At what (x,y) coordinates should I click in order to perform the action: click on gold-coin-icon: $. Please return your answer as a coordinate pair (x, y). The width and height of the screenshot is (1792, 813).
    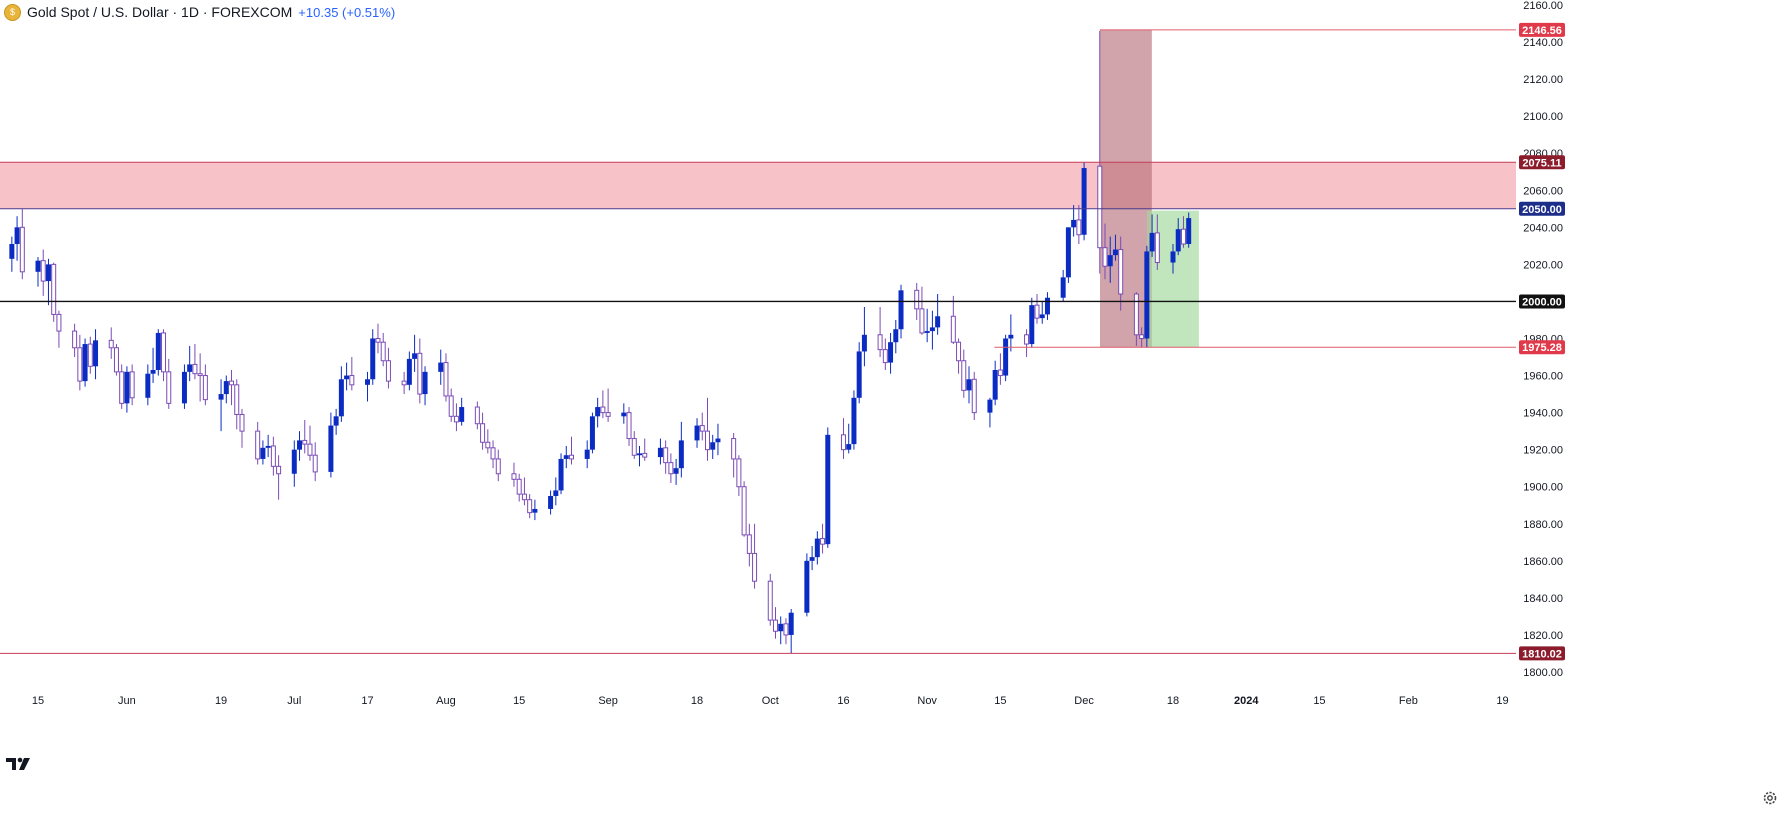
    Looking at the image, I should click on (12, 12).